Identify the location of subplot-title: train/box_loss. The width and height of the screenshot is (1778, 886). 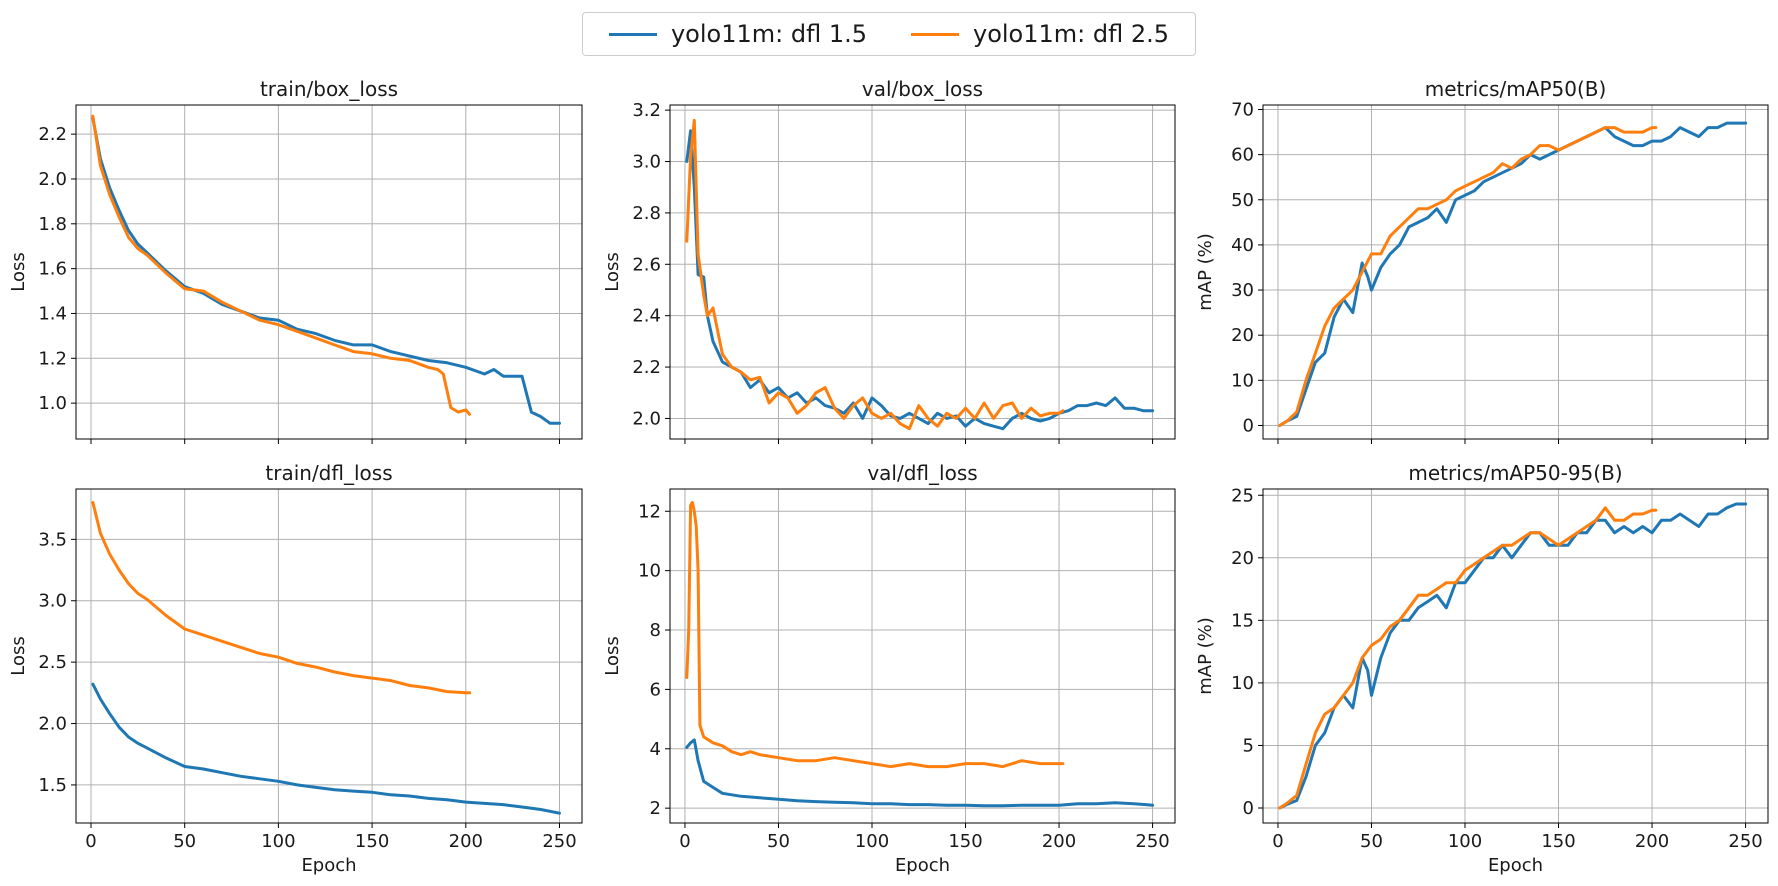
(329, 89).